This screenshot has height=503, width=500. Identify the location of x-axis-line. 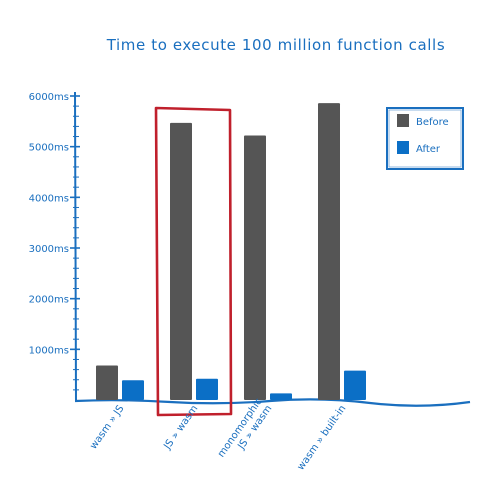
(272, 402).